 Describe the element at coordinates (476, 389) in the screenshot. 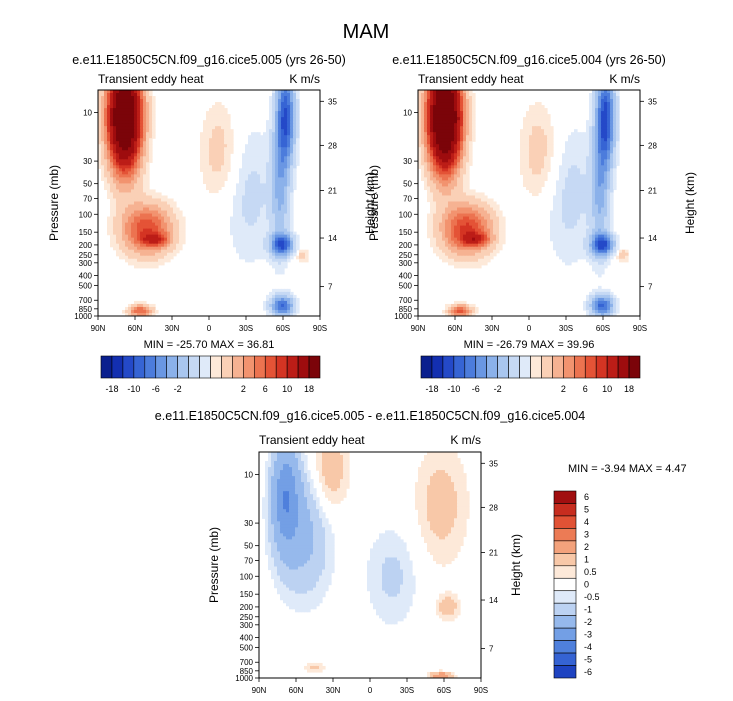

I see `panel2-colorbar-label: -6` at that location.